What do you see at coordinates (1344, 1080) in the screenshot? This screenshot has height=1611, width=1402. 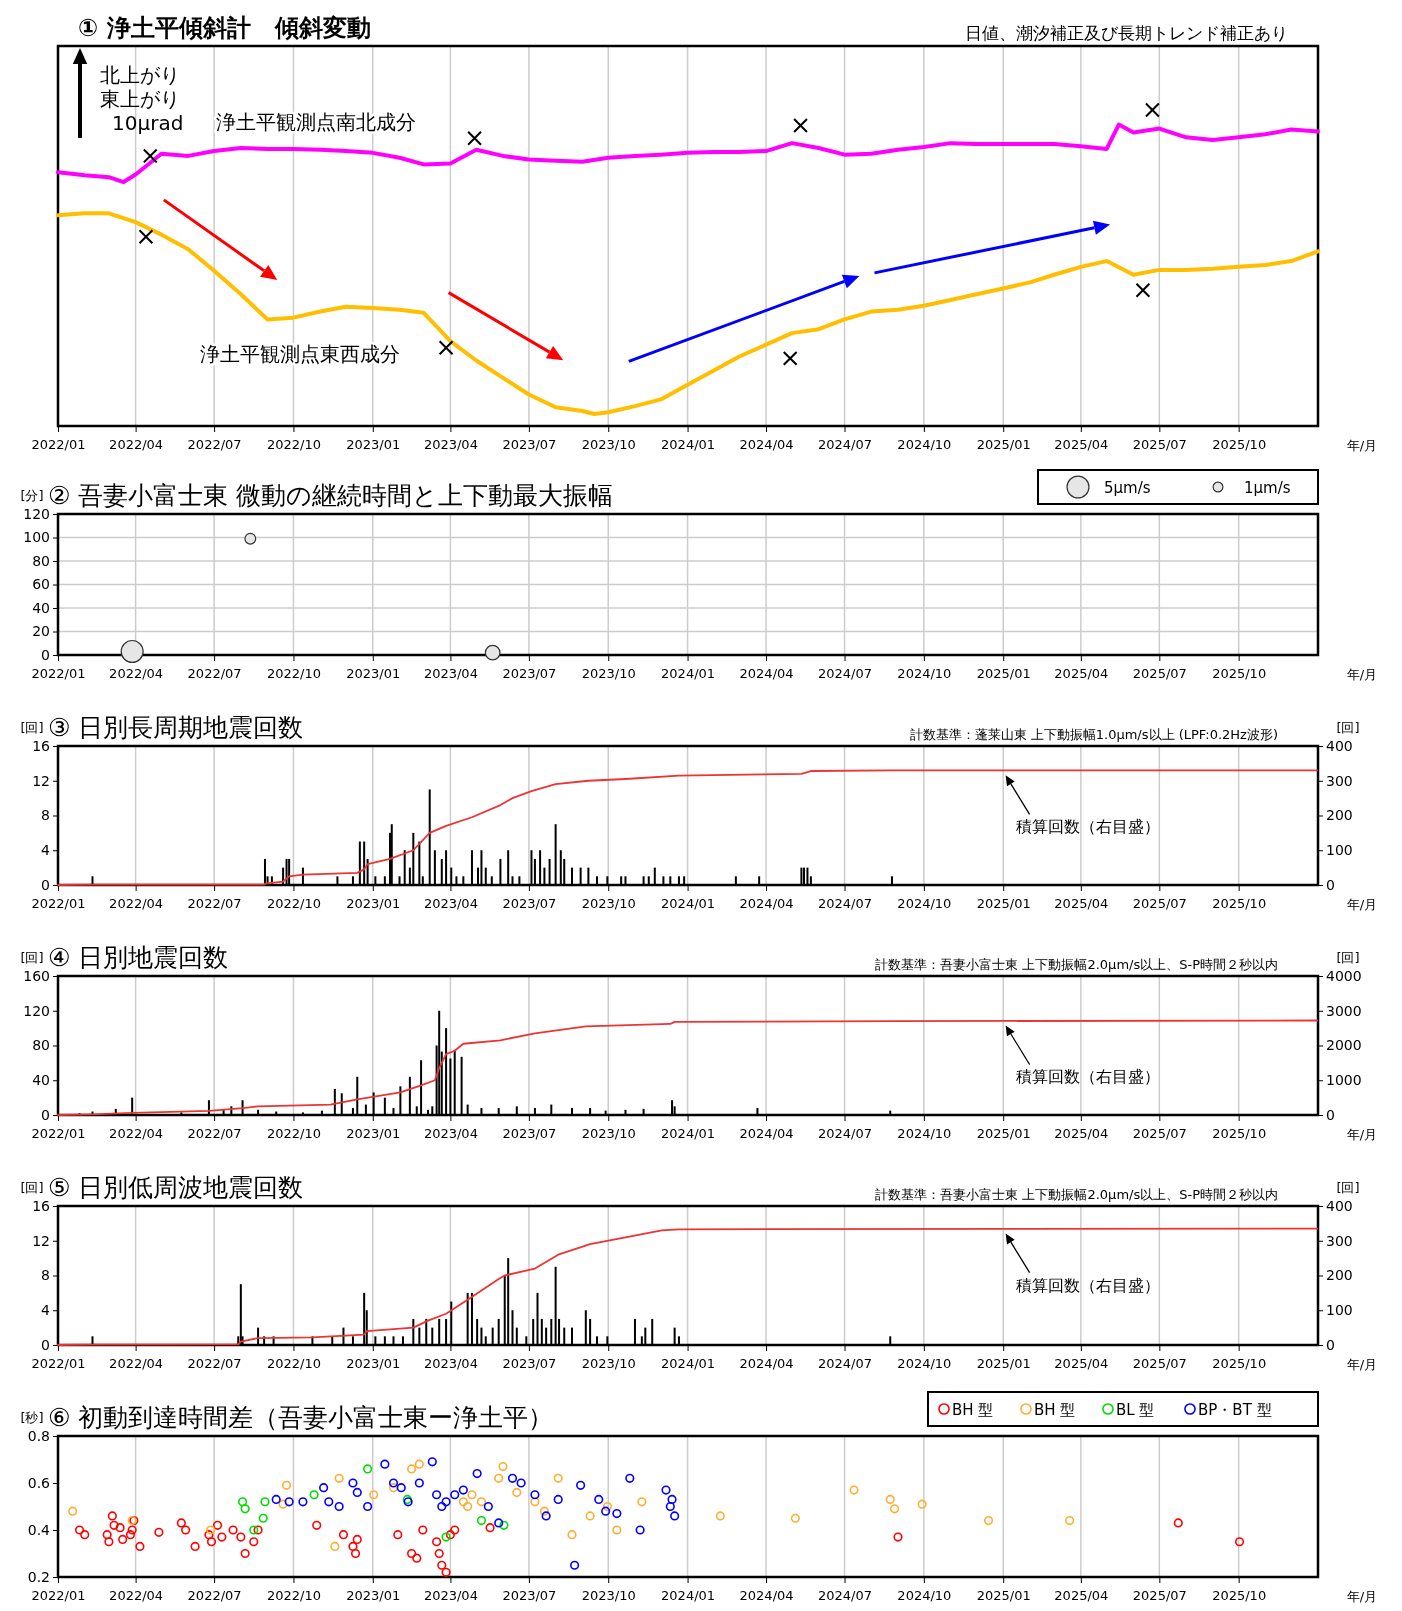 I see `y2-tick-label: 1000` at bounding box center [1344, 1080].